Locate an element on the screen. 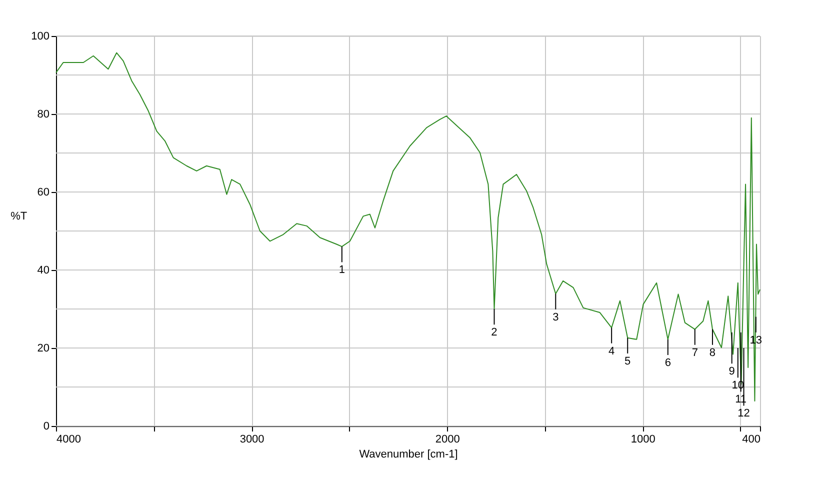 Image resolution: width=835 pixels, height=486 pixels. y-tick-label: 60 is located at coordinates (43, 192).